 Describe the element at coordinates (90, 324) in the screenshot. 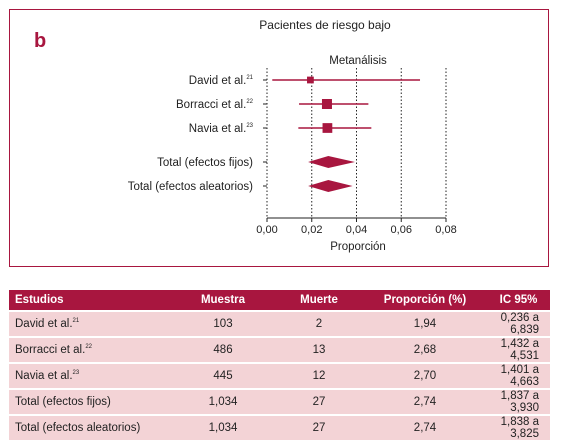

I see `cell-study-name: David et al.21` at that location.